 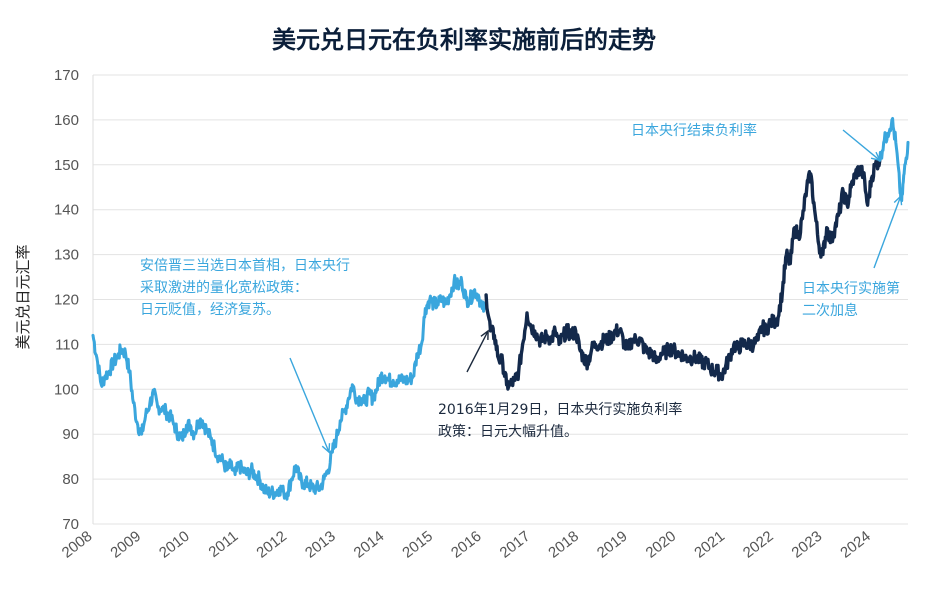 I want to click on x-tick-label: 2019, so click(x=612, y=545).